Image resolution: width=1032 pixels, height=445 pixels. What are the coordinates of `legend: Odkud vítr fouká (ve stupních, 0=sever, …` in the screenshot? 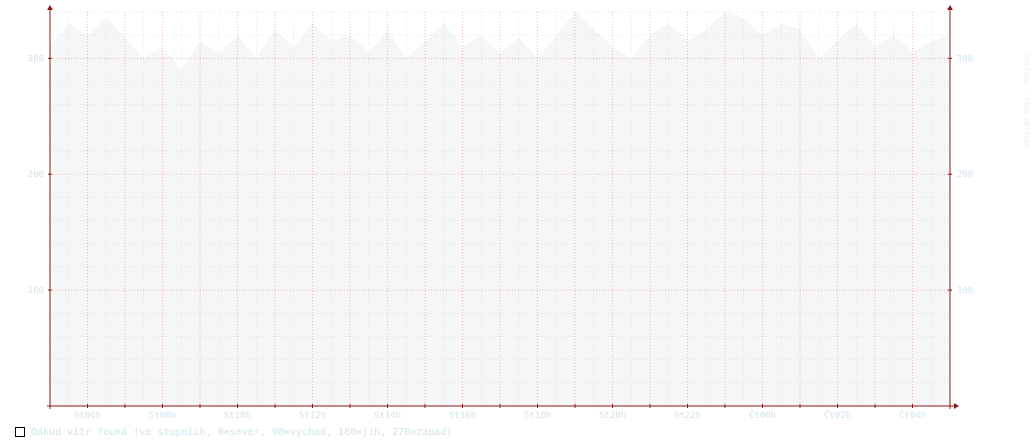 It's located at (233, 432).